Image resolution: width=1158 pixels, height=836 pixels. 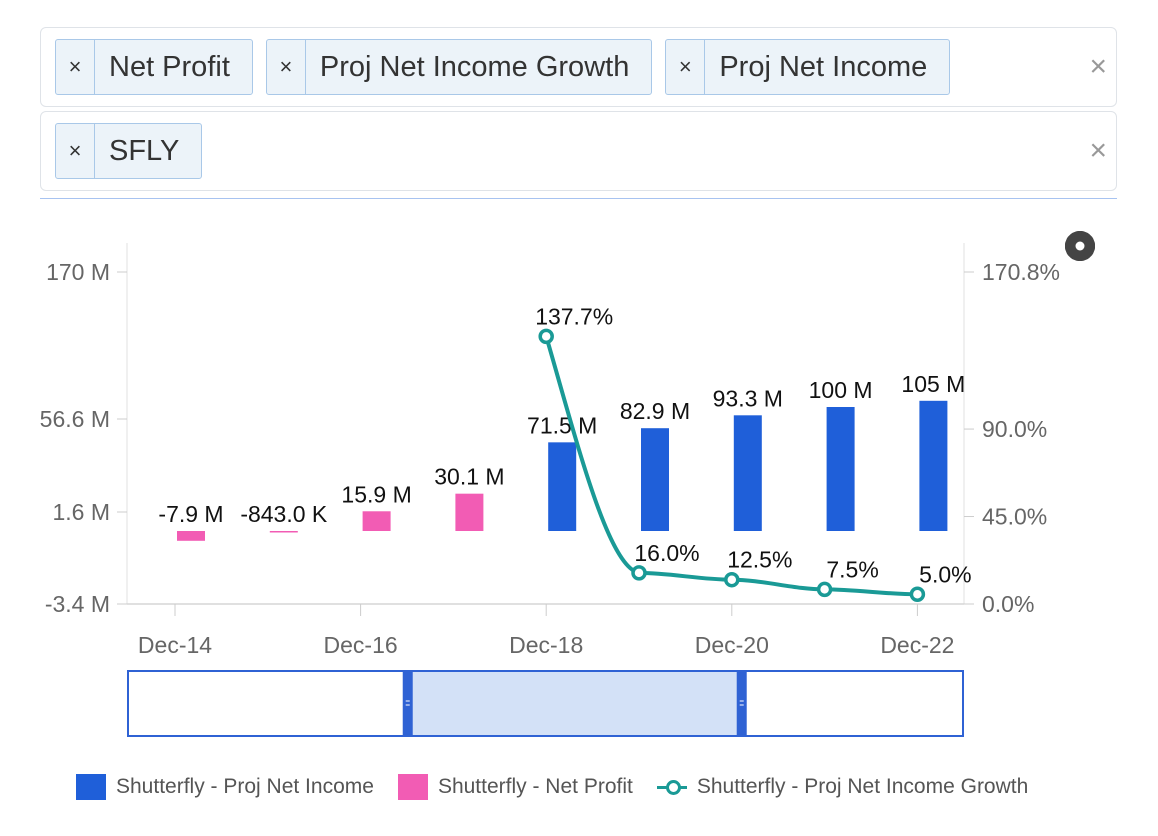 What do you see at coordinates (376, 494) in the screenshot?
I see `bar-data-label: 15.9 M` at bounding box center [376, 494].